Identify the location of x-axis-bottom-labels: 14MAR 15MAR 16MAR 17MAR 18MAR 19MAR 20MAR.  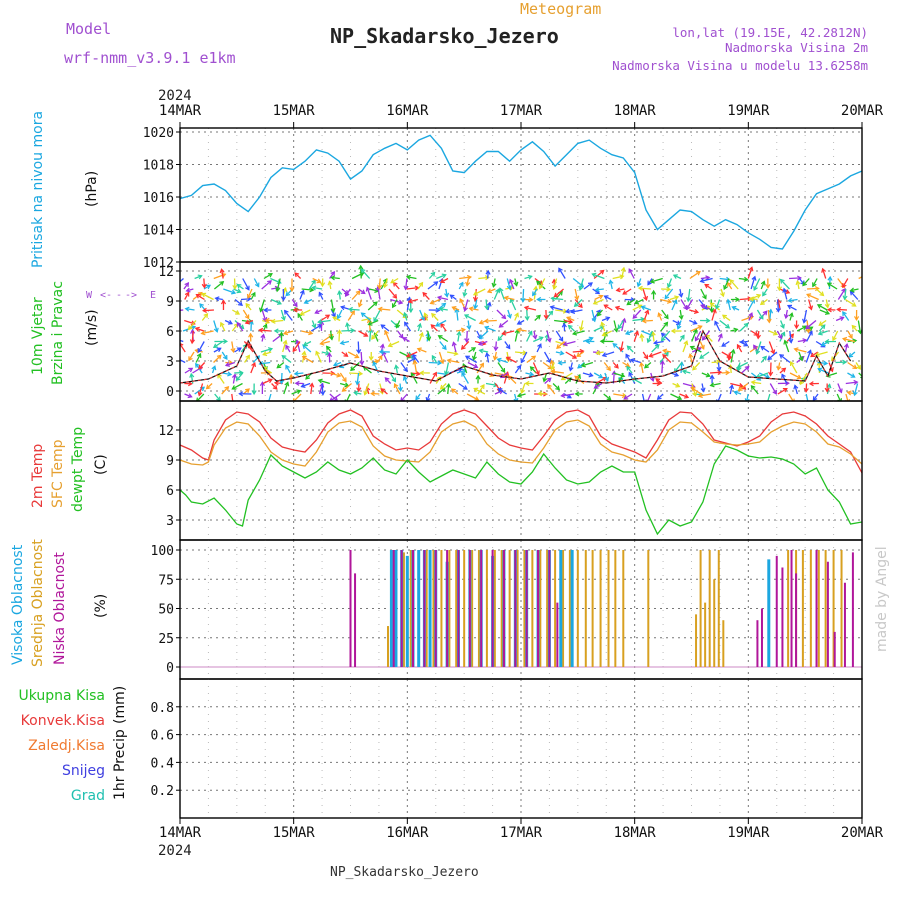
(521, 829).